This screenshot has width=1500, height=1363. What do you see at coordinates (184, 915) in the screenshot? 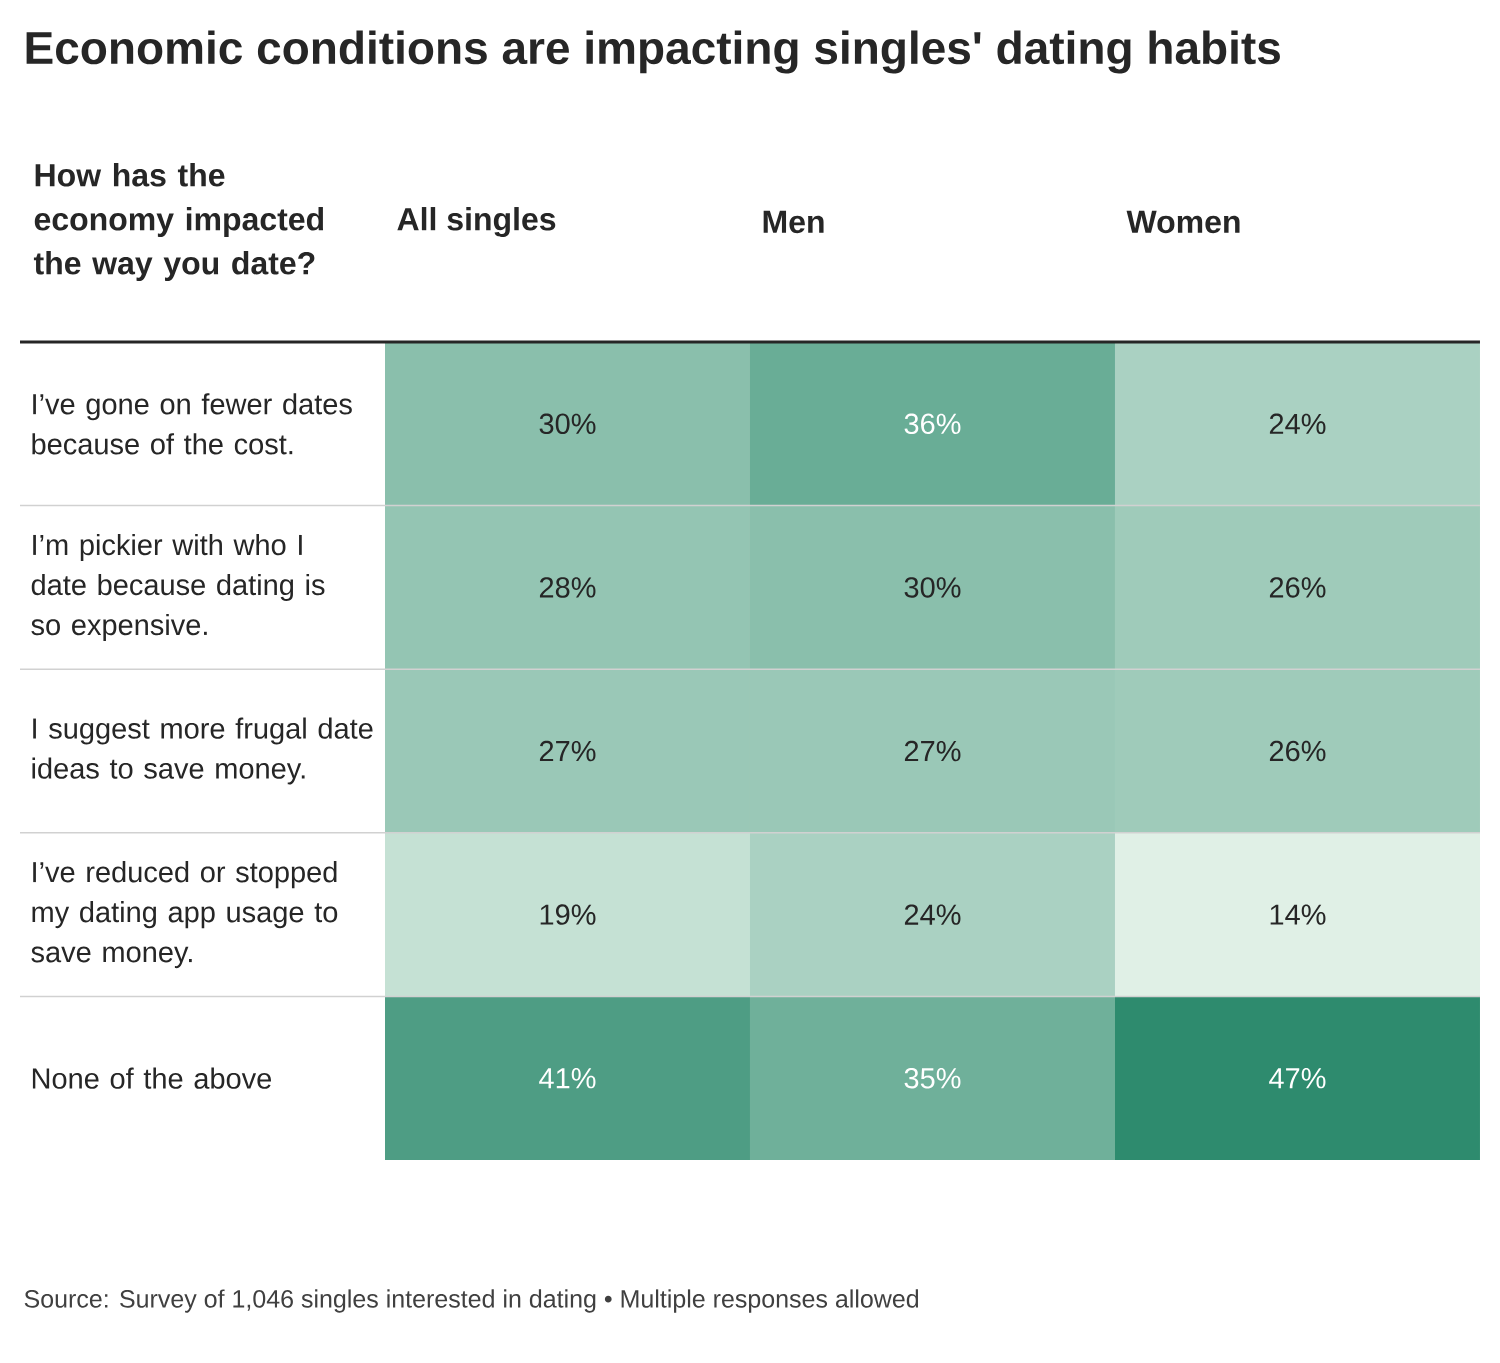
I see `y-tick-label: I’ve reduced or stopped my dating app usage to save money.` at bounding box center [184, 915].